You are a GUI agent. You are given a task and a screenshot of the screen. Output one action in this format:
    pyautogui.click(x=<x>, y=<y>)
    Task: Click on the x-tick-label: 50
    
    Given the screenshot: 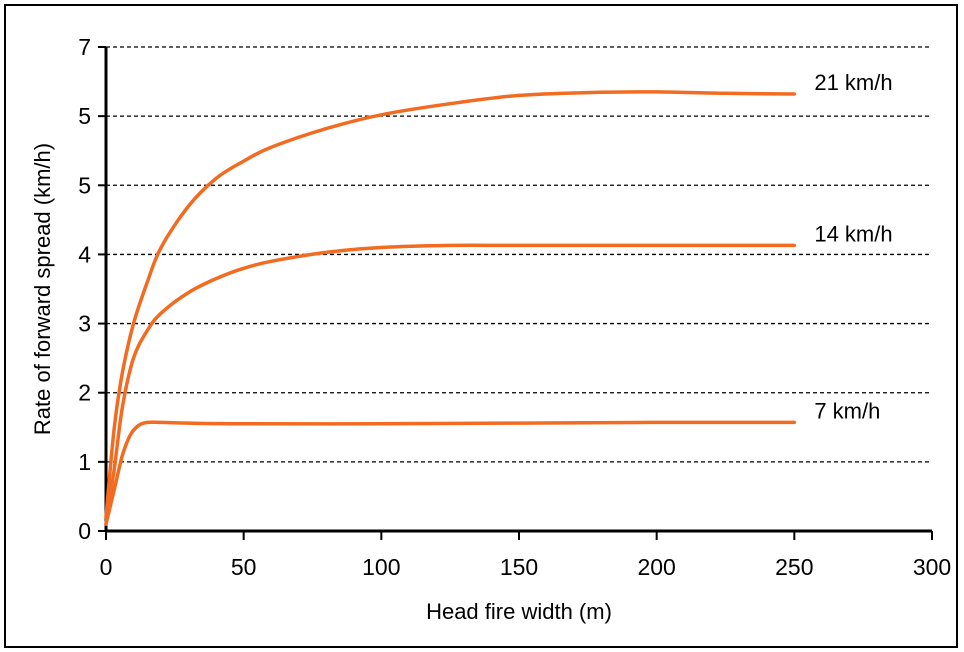 What is the action you would take?
    pyautogui.click(x=244, y=567)
    